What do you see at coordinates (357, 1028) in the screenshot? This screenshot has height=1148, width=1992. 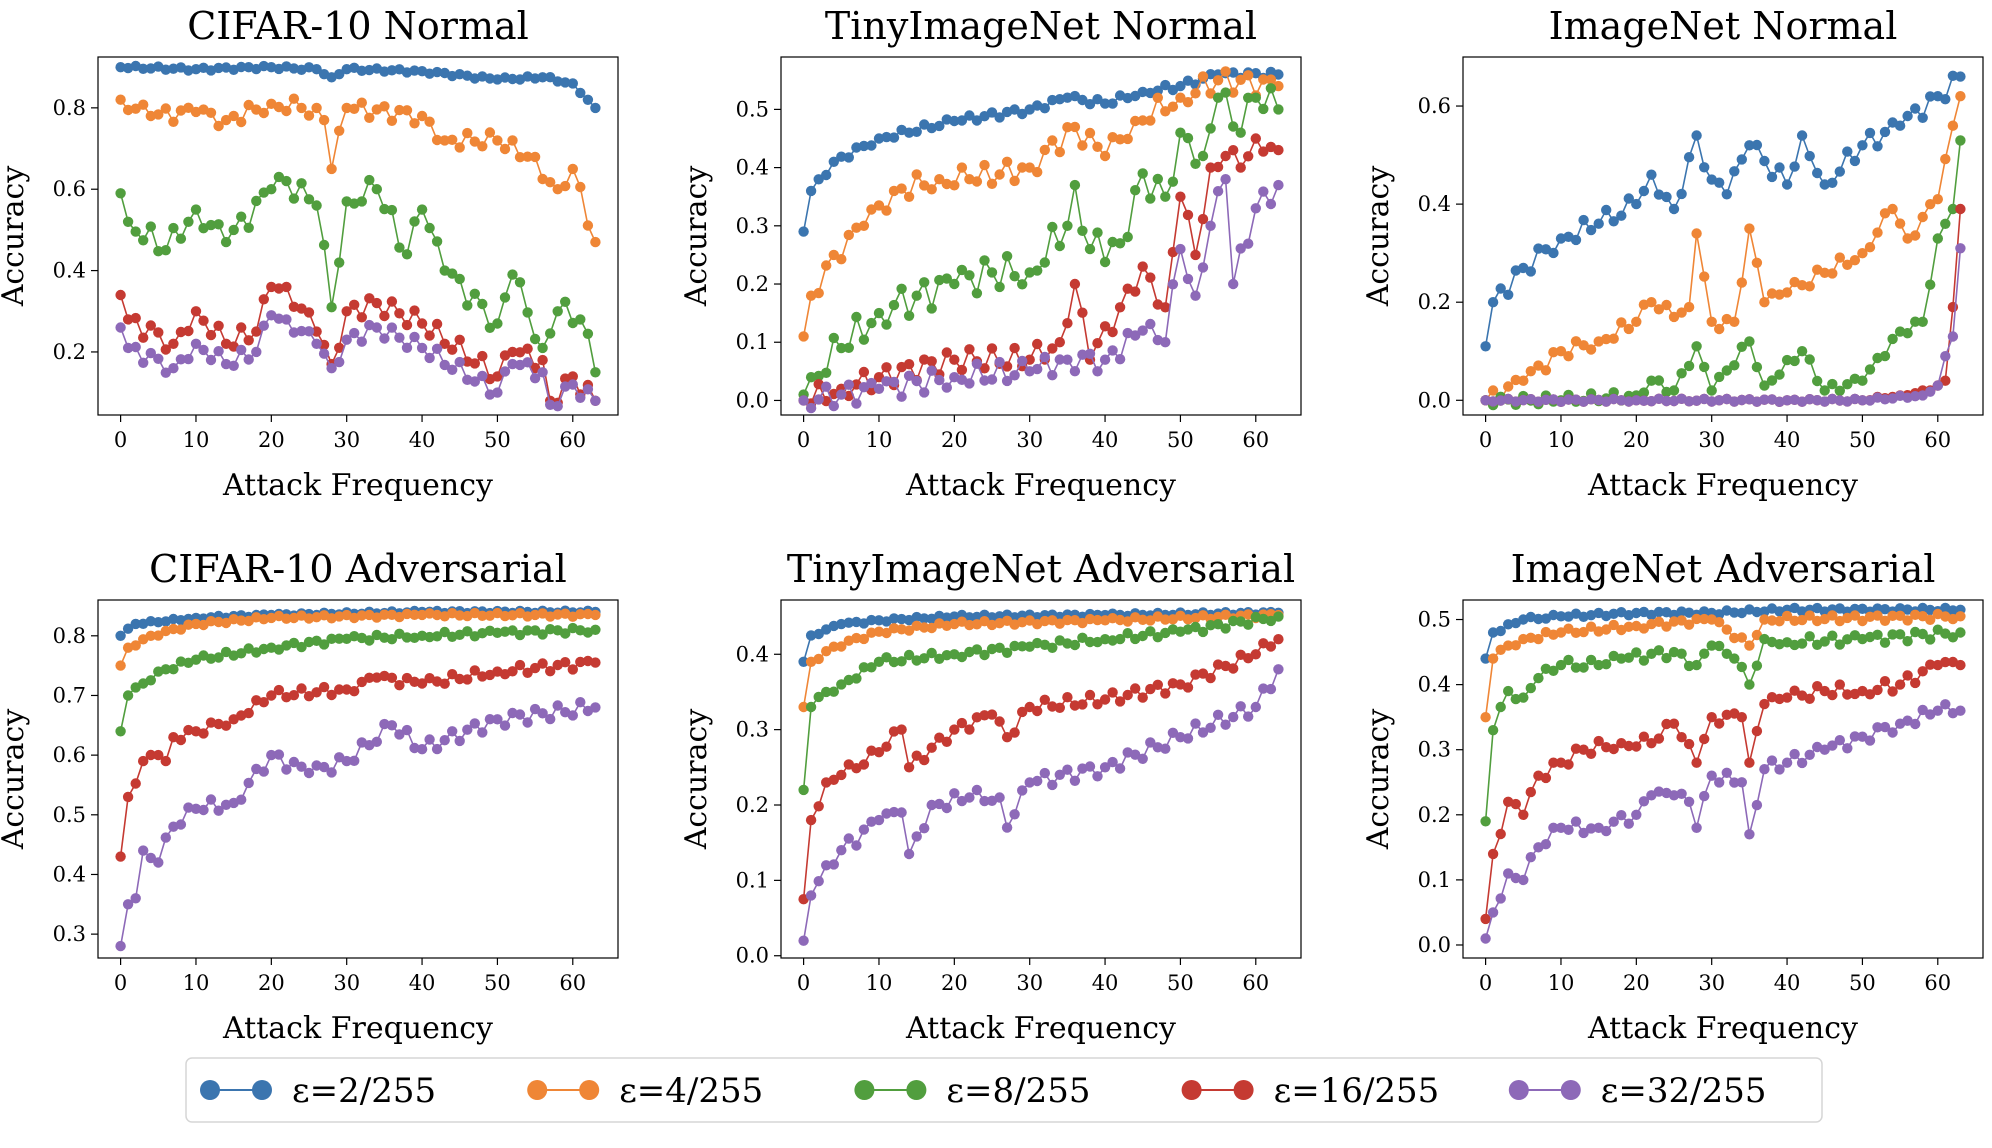 I see `x-axis-label: Attack Frequency` at bounding box center [357, 1028].